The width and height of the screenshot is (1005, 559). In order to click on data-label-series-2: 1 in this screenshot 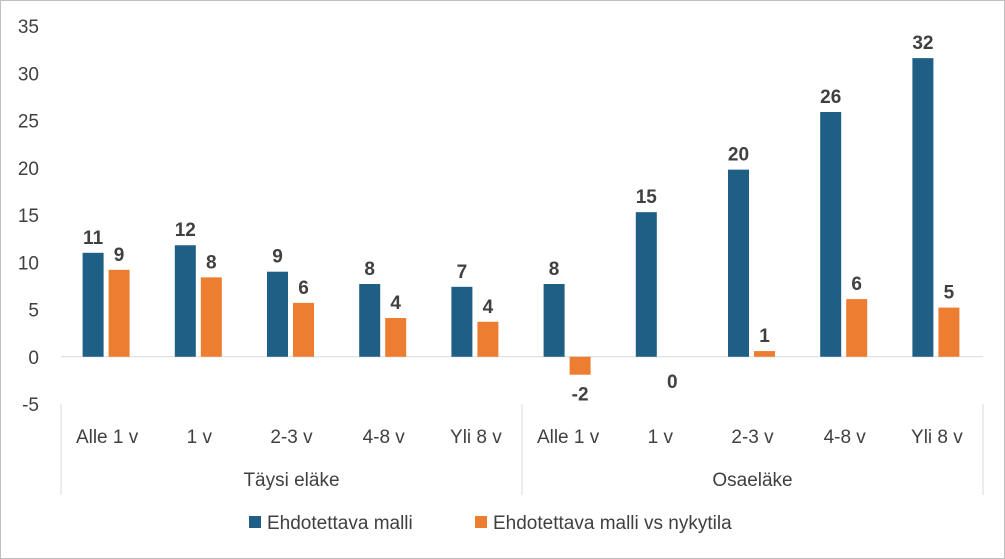, I will do `click(764, 336)`.